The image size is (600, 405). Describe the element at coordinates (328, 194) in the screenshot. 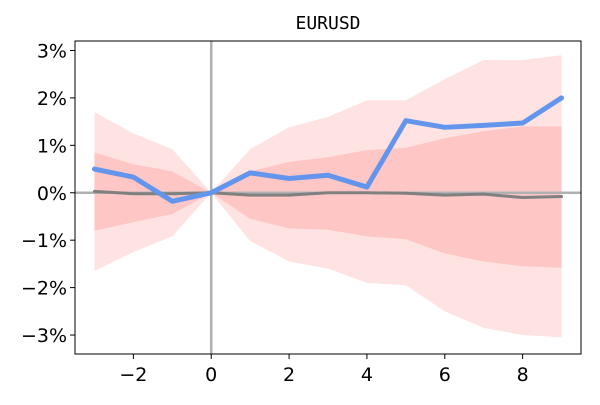

I see `line-median` at that location.